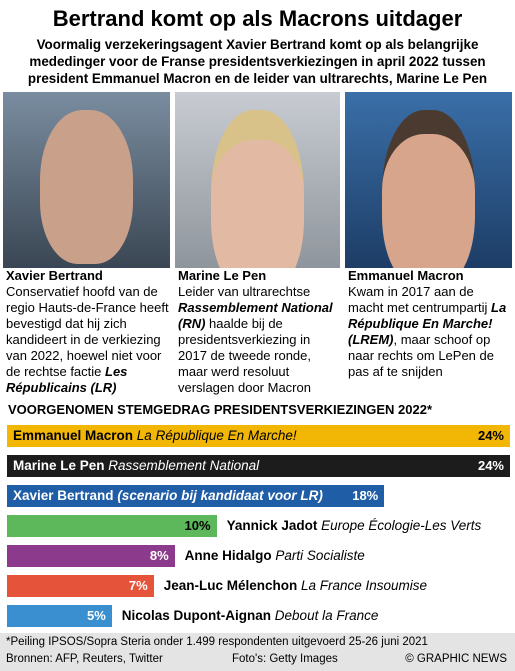 The height and width of the screenshot is (671, 515). What do you see at coordinates (159, 555) in the screenshot?
I see `value-label: 8%` at bounding box center [159, 555].